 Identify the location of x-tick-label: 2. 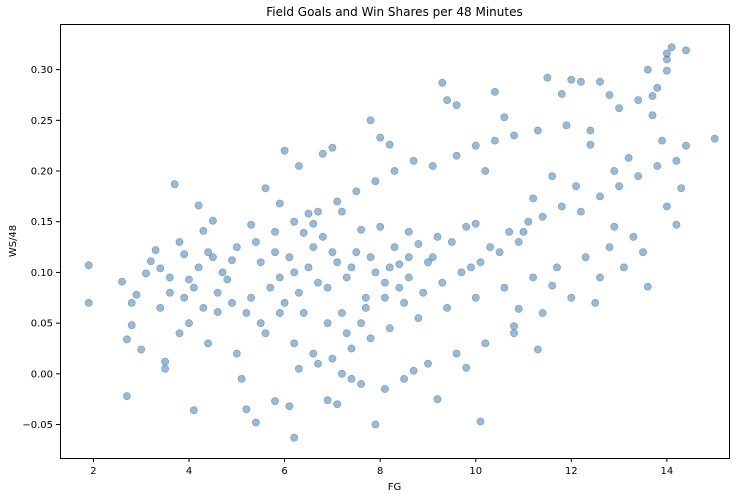
(93, 471).